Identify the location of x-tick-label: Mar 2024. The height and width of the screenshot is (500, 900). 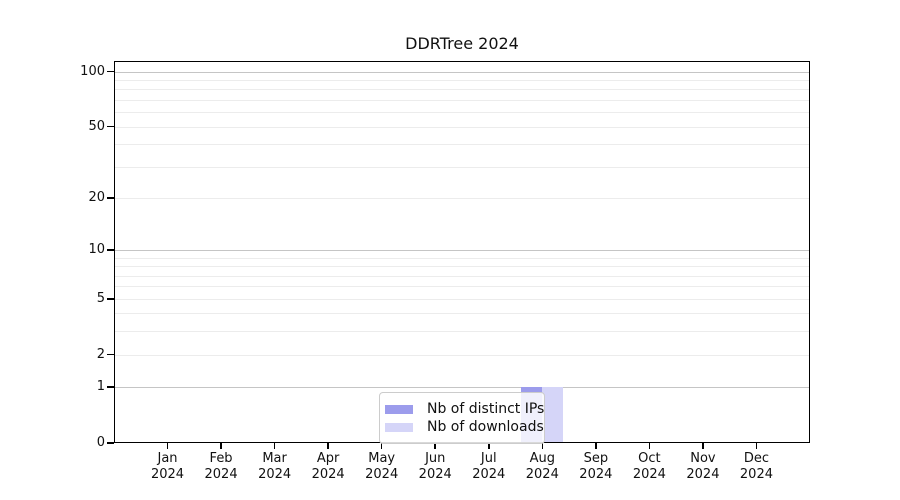
(275, 467).